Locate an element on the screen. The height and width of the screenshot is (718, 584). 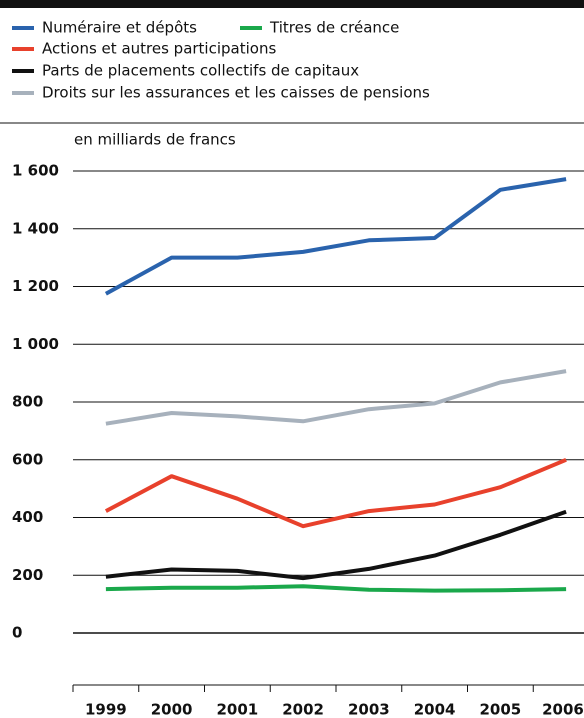
top-bar is located at coordinates (292, 4).